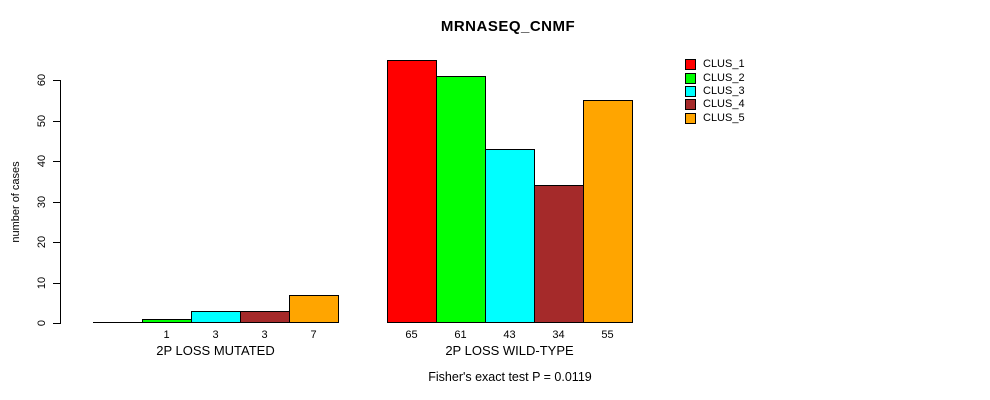 This screenshot has width=990, height=400. I want to click on y-tick-label: 40, so click(42, 161).